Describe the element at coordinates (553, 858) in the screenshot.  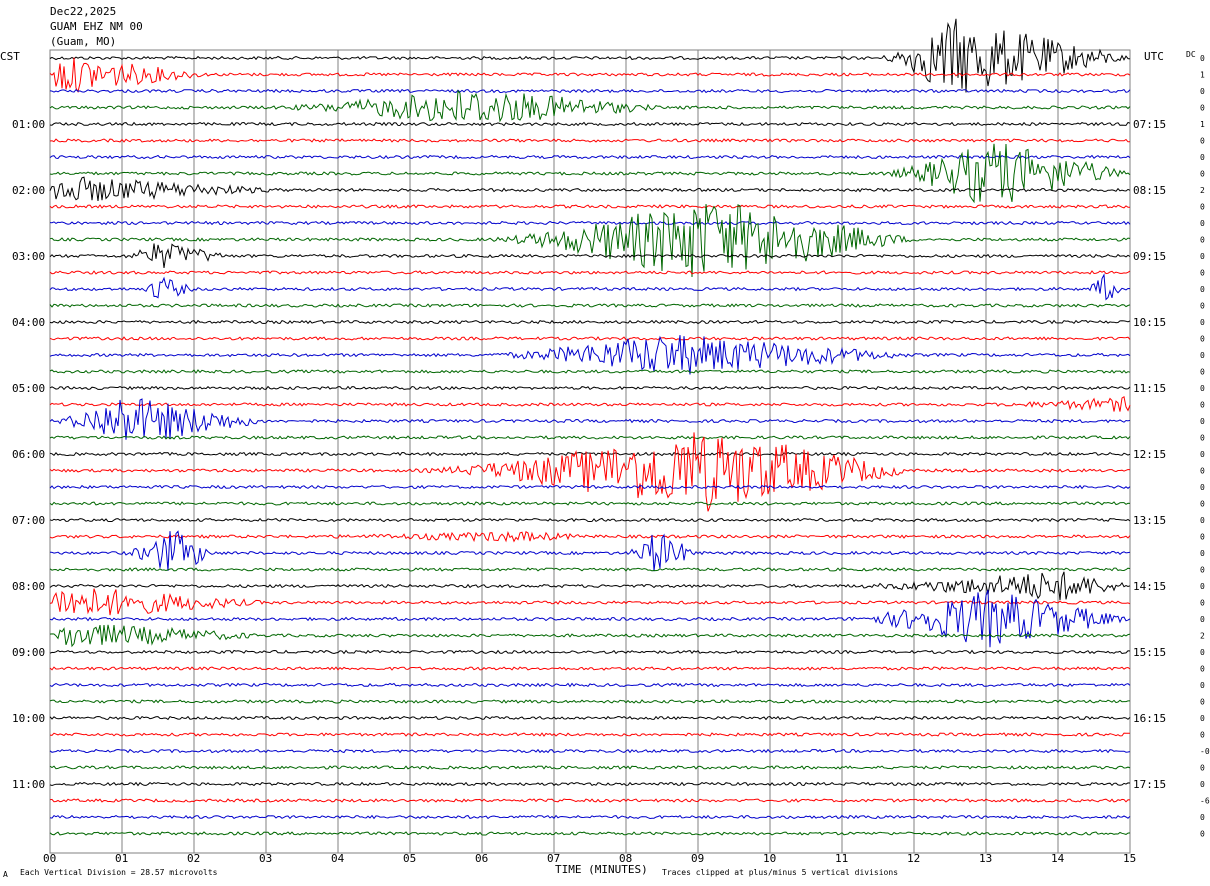
I see `x-tick-label: 07` at that location.